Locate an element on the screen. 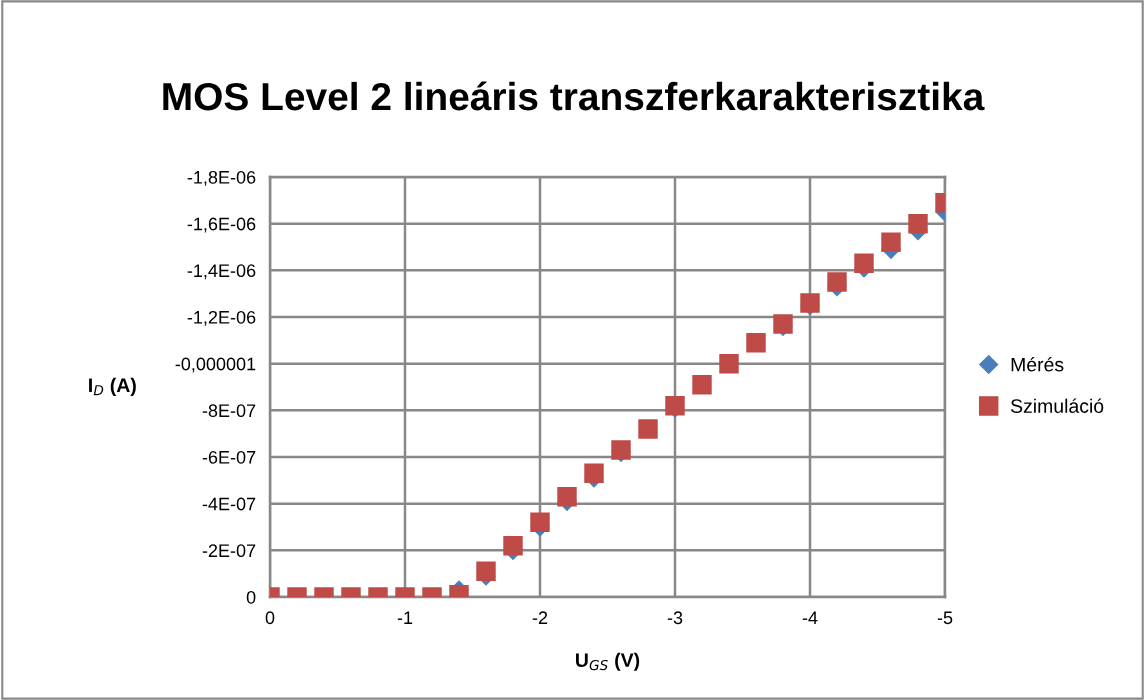 This screenshot has height=700, width=1145. y-tick-label: 0 is located at coordinates (251, 597).